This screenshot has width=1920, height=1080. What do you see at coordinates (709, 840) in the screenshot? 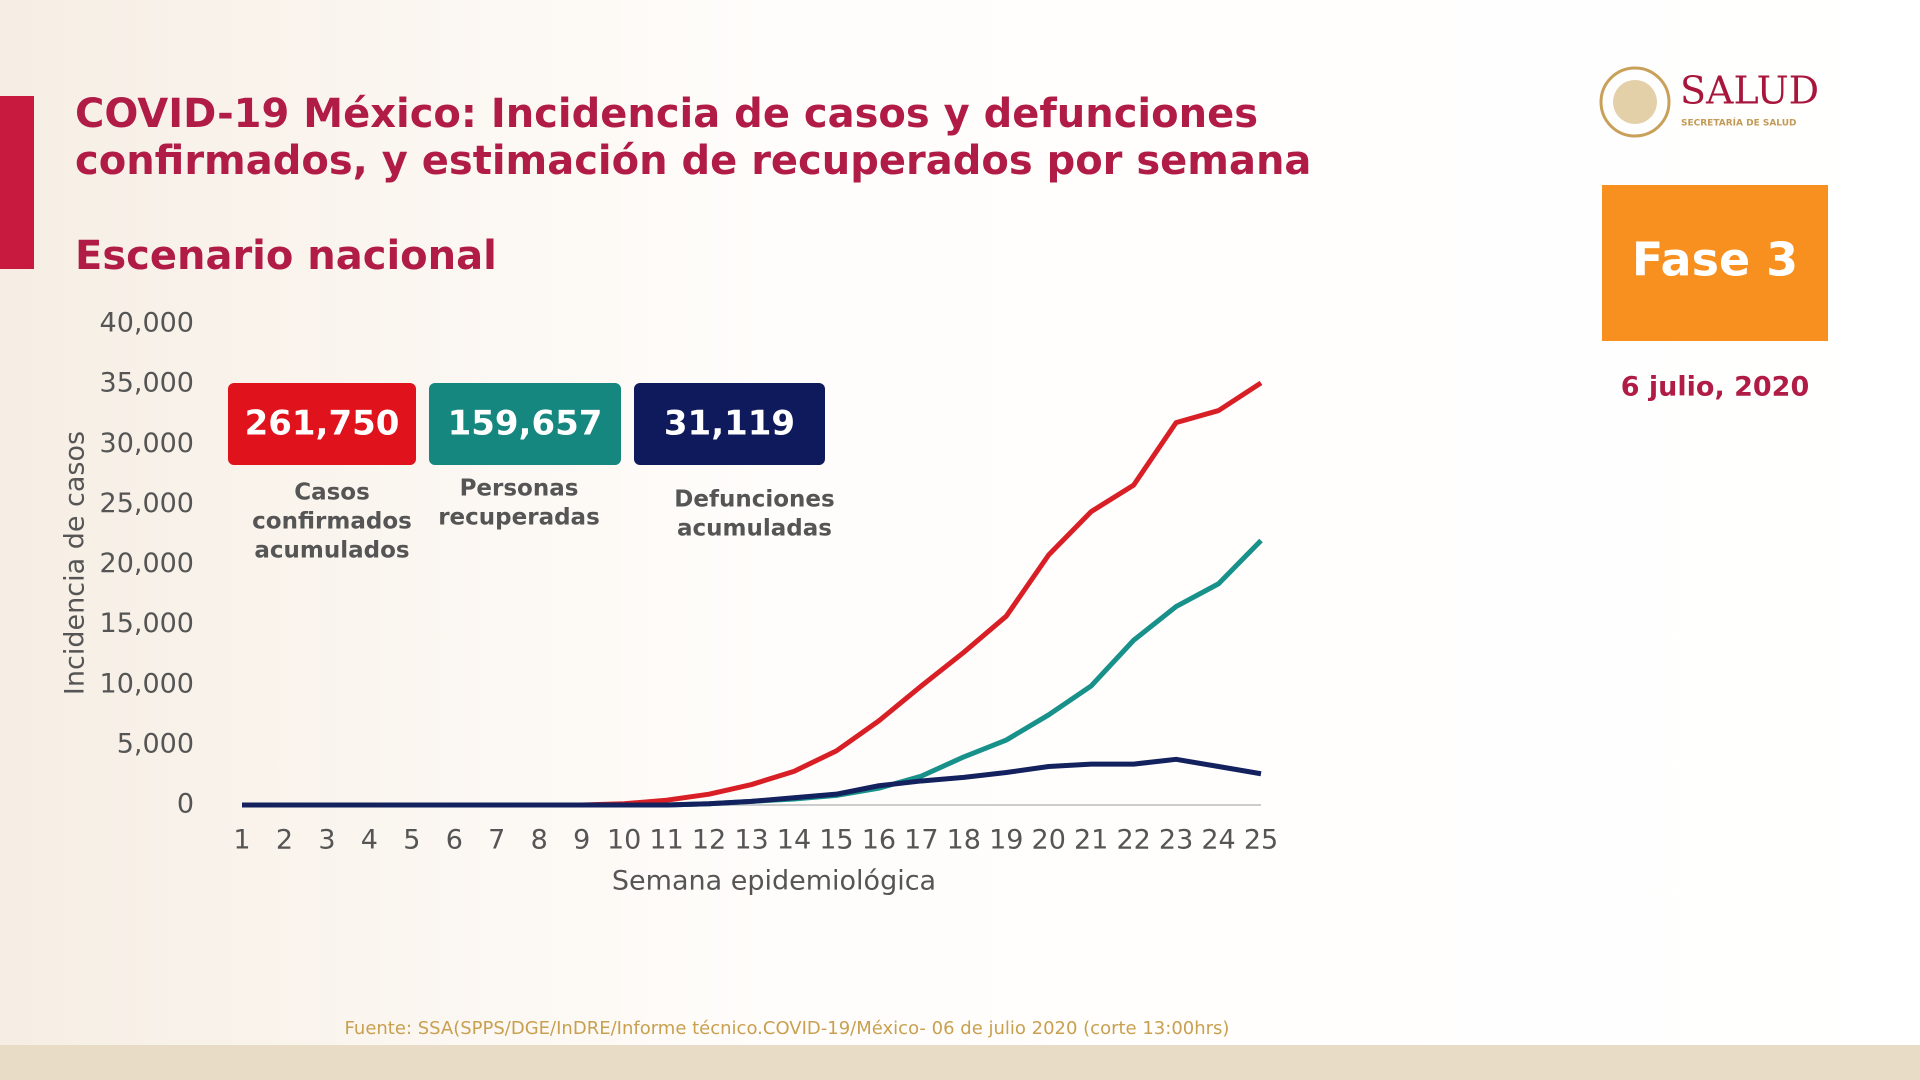
I see `x-tick-label: 12` at bounding box center [709, 840].